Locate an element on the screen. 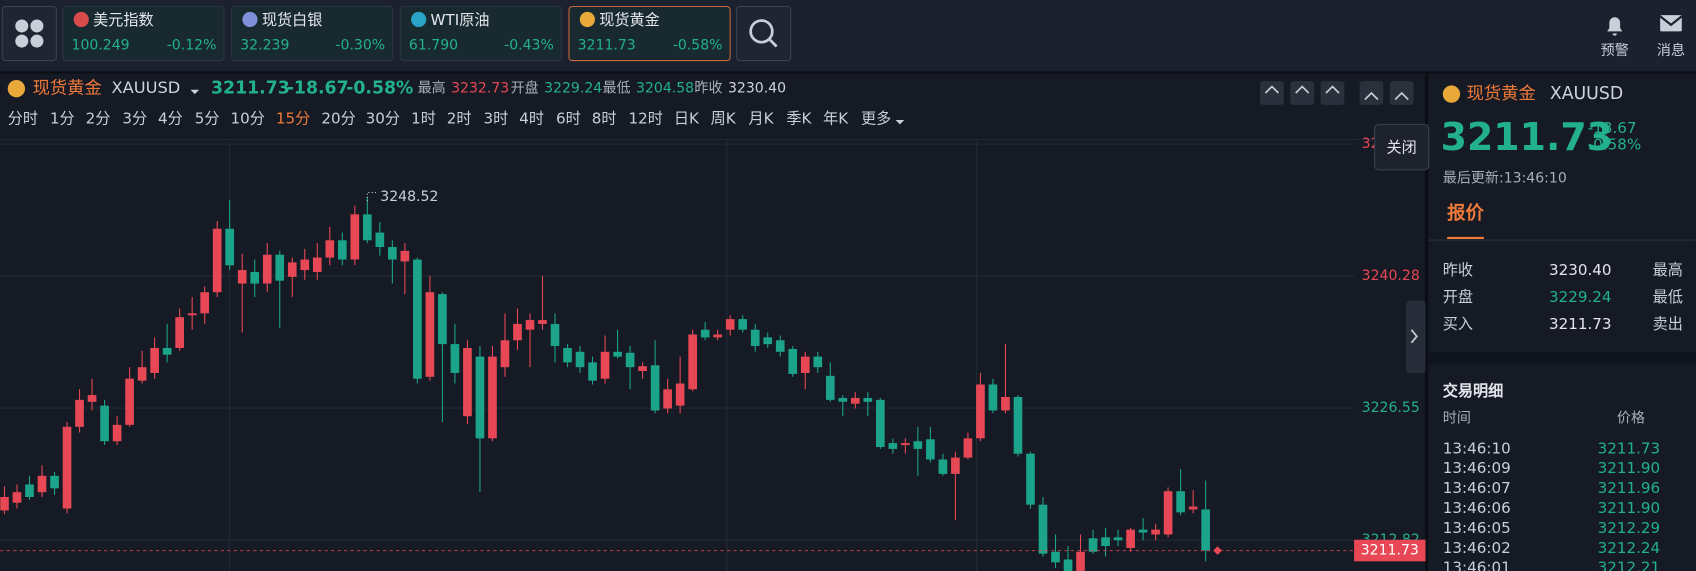 This screenshot has width=1696, height=571. timeframe-tab: 4分 is located at coordinates (170, 118).